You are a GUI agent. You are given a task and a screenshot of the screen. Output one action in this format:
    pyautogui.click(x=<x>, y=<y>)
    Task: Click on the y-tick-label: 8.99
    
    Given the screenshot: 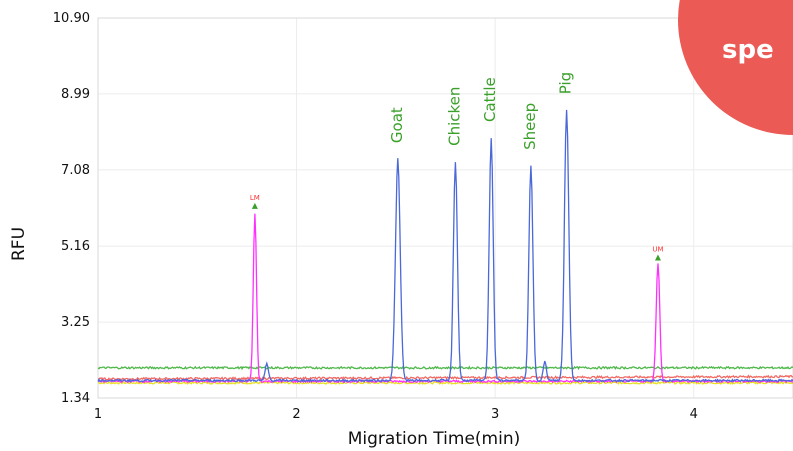 What is the action you would take?
    pyautogui.click(x=75, y=94)
    